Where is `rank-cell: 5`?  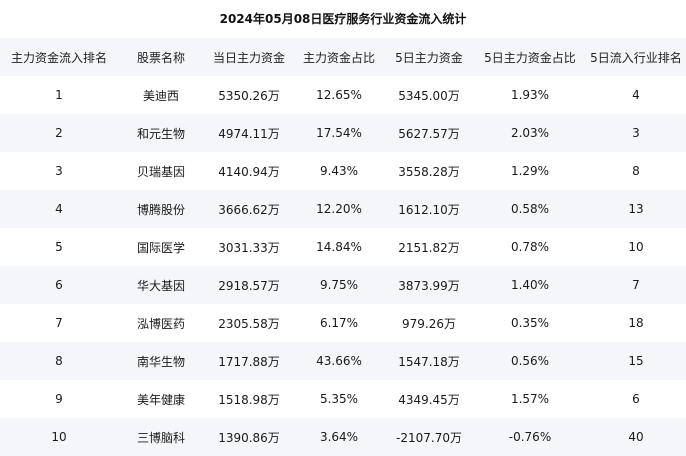
rank-cell: 5 is located at coordinates (59, 247).